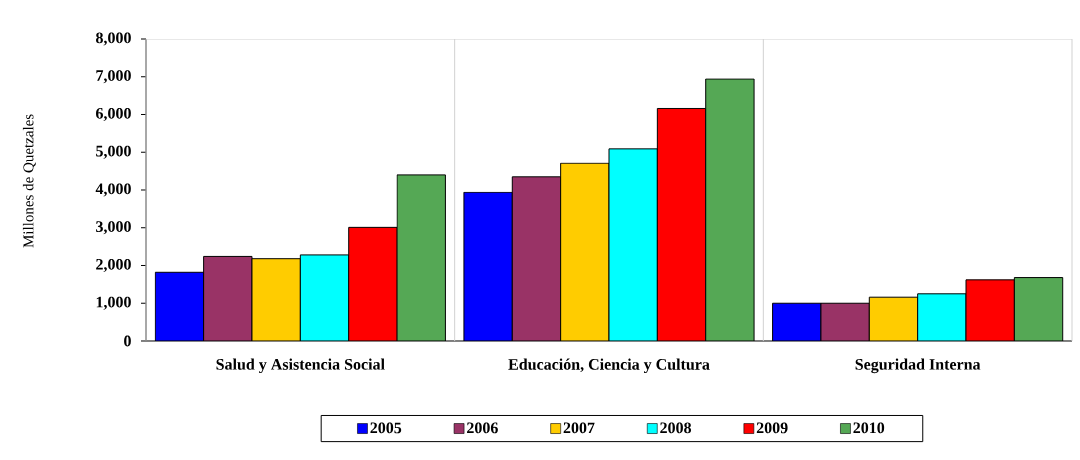 The image size is (1080, 460). I want to click on x-tick-label: Educación, Ciencia y Cultura, so click(609, 366).